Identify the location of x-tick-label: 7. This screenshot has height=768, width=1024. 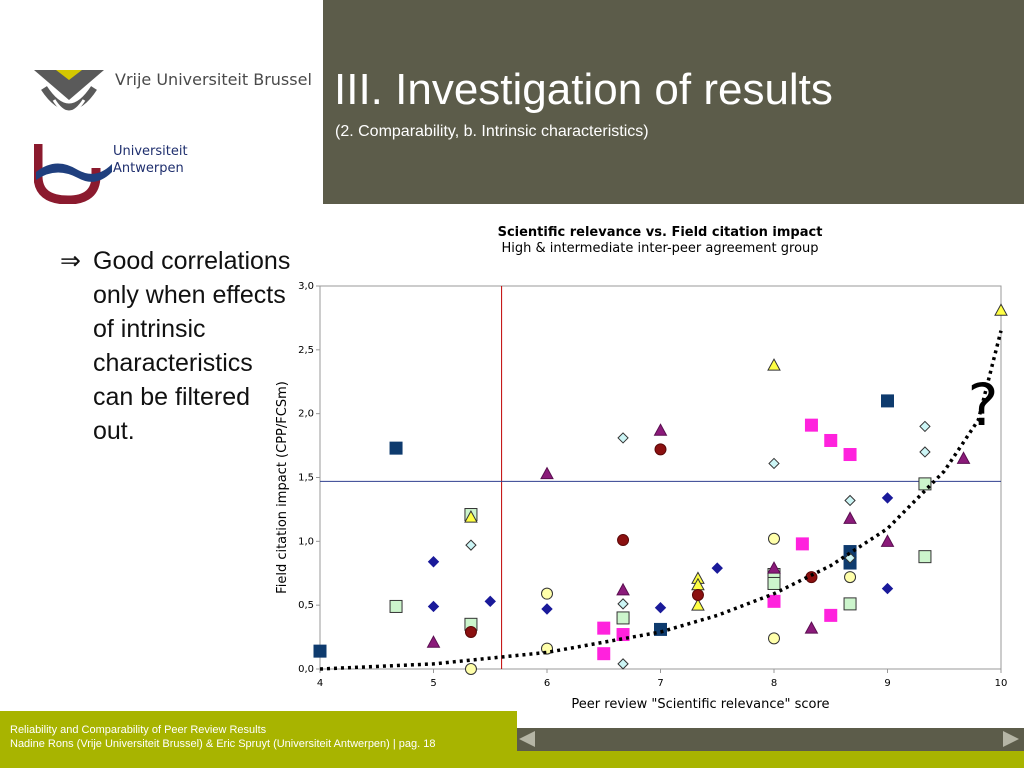
(660, 683).